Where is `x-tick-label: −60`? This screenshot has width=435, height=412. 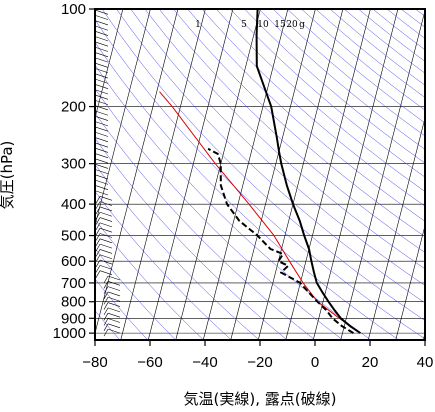
x-tick-label: −60 is located at coordinates (149, 362).